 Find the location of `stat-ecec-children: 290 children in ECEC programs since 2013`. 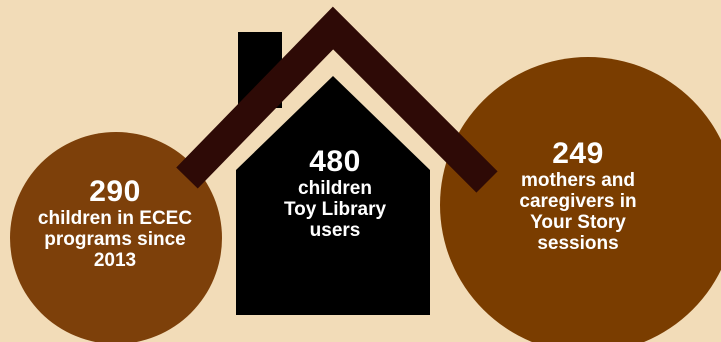

stat-ecec-children: 290 children in ECEC programs since 2013 is located at coordinates (115, 223).